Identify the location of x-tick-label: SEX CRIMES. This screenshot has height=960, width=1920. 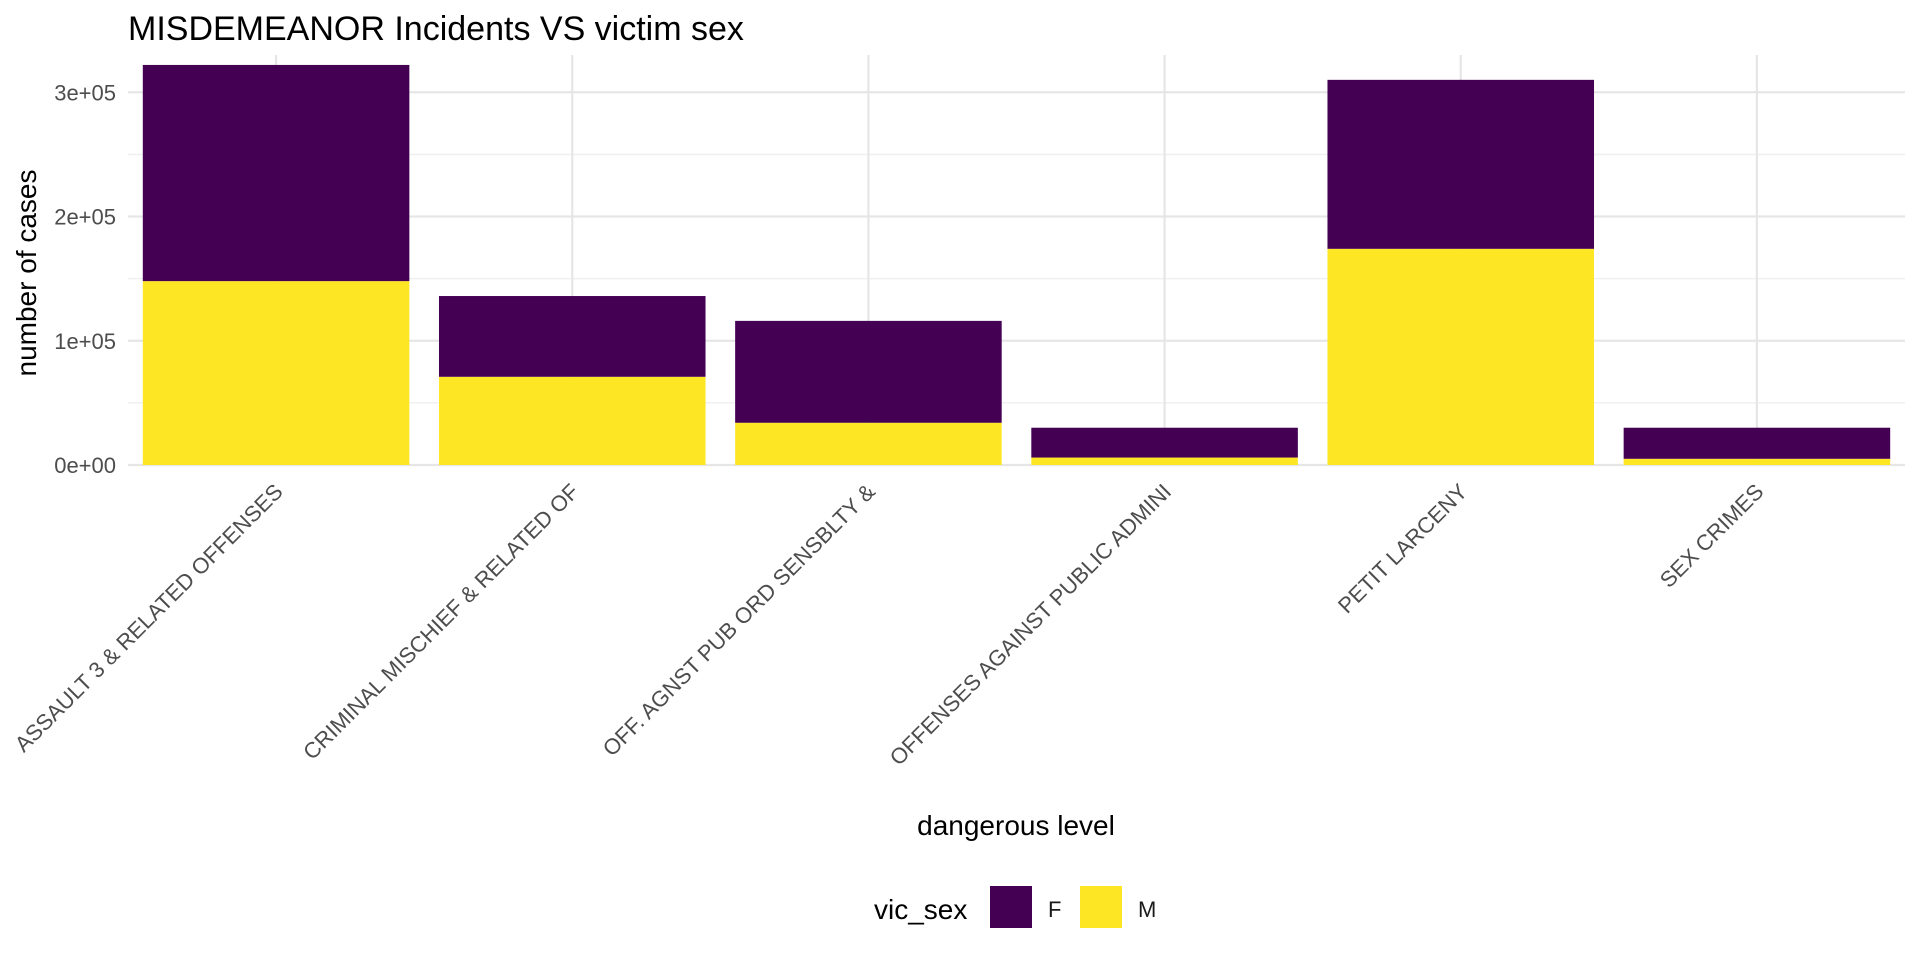
(1712, 536).